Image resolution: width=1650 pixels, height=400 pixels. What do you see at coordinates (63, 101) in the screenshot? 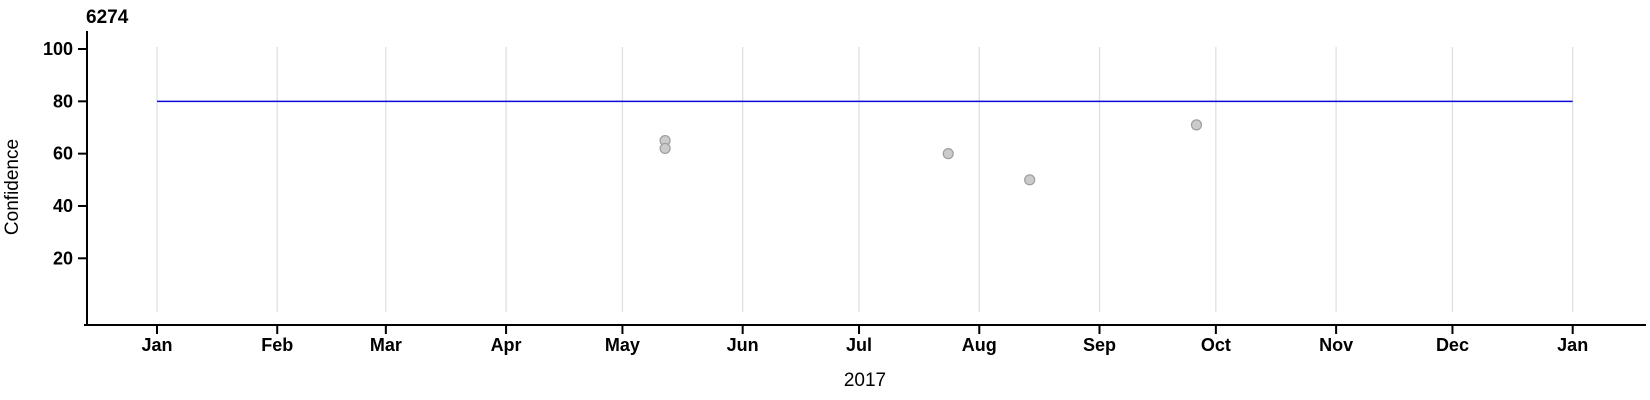
I see `y-tick-label: 80` at bounding box center [63, 101].